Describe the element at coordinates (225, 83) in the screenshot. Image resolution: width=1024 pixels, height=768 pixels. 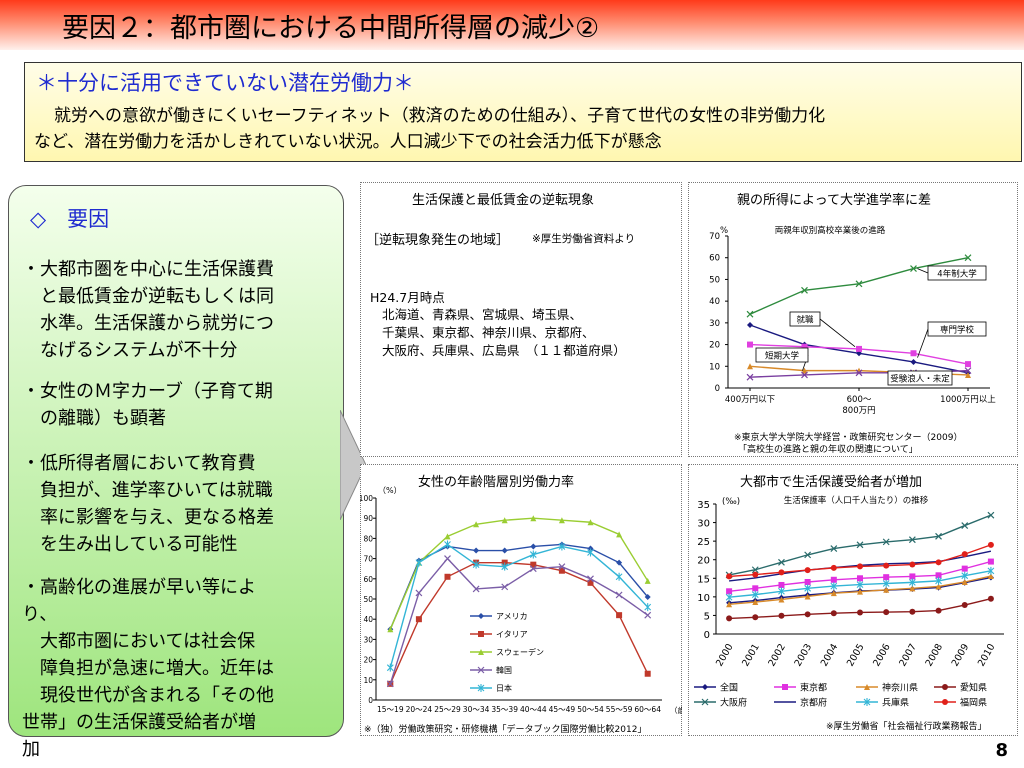
I see `summary-heading: ＊十分に活用できていない潜在労働力＊` at that location.